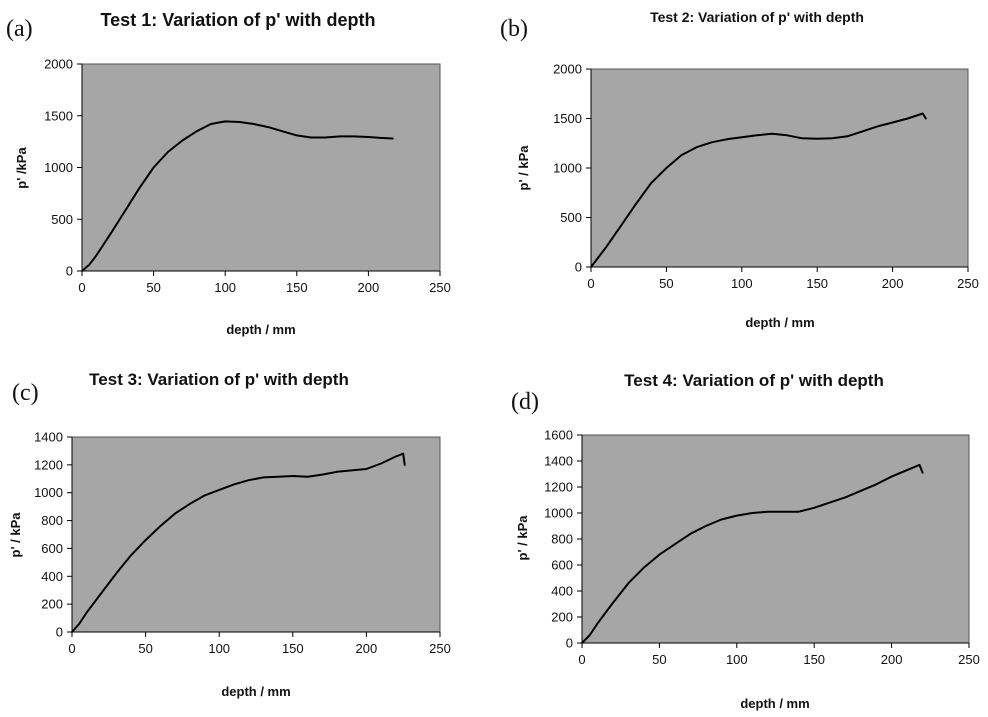 The height and width of the screenshot is (717, 988). I want to click on panel-label: (a), so click(19, 29).